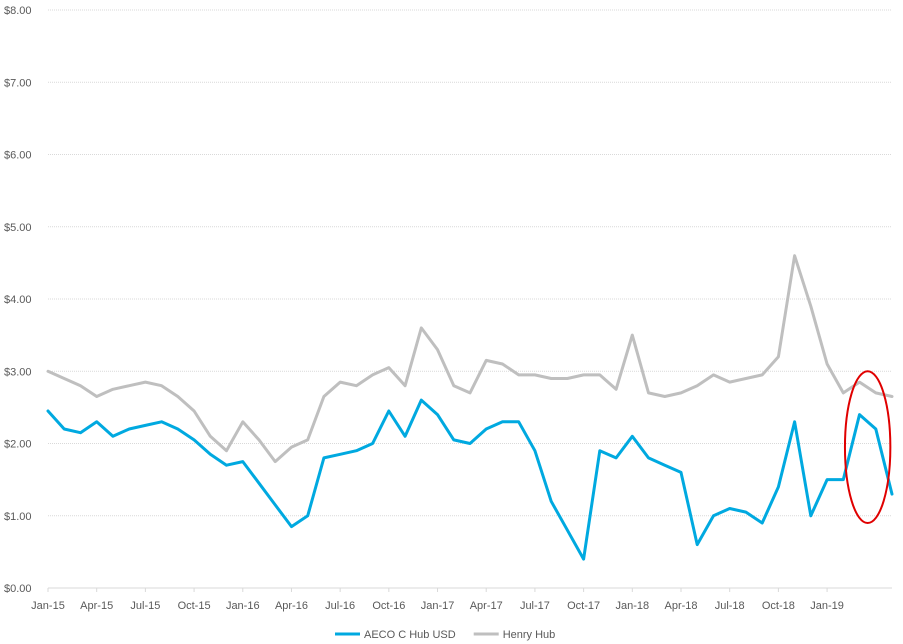 The width and height of the screenshot is (903, 644). I want to click on y-tick-label: $4.00, so click(18, 300).